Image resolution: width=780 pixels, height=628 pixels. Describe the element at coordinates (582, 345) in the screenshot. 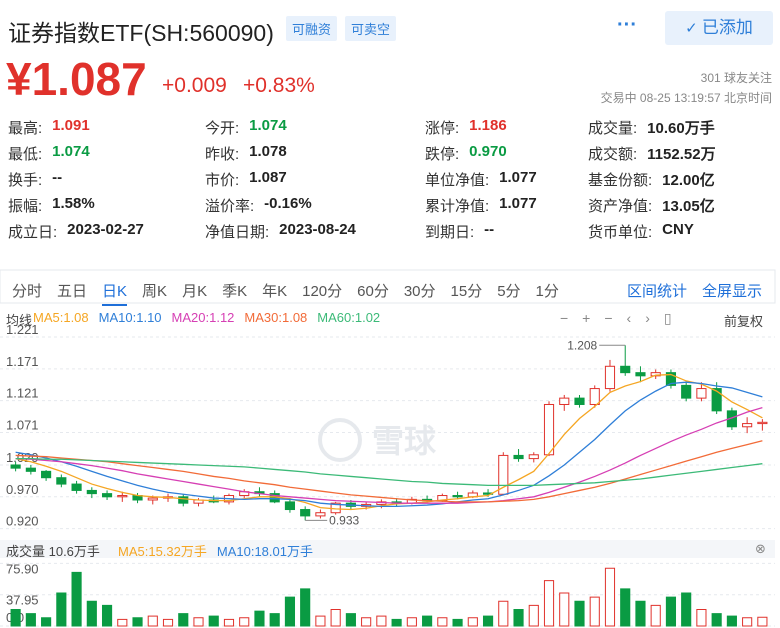

I see `max-label: 1.208` at that location.